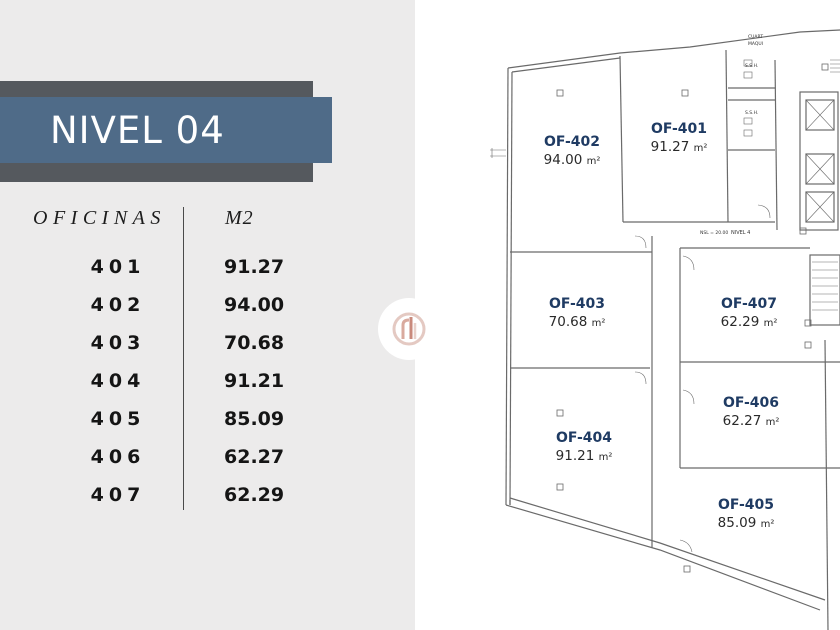 This screenshot has height=630, width=840. Describe the element at coordinates (207, 499) in the screenshot. I see `table-row: 407 62.29` at that location.